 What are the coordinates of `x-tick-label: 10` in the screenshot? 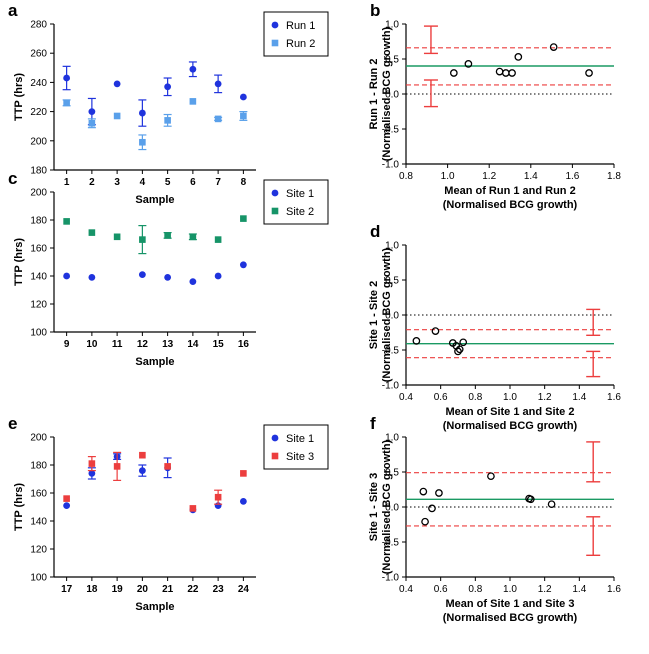 It's located at (92, 344).